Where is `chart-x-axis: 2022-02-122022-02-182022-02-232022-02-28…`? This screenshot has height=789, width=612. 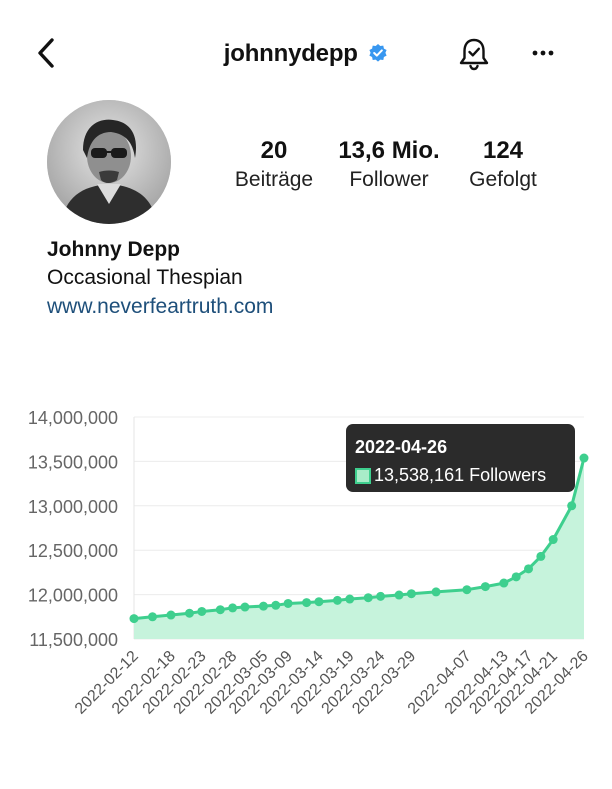
chart-x-axis: 2022-02-122022-02-182022-02-232022-02-28… is located at coordinates (332, 683).